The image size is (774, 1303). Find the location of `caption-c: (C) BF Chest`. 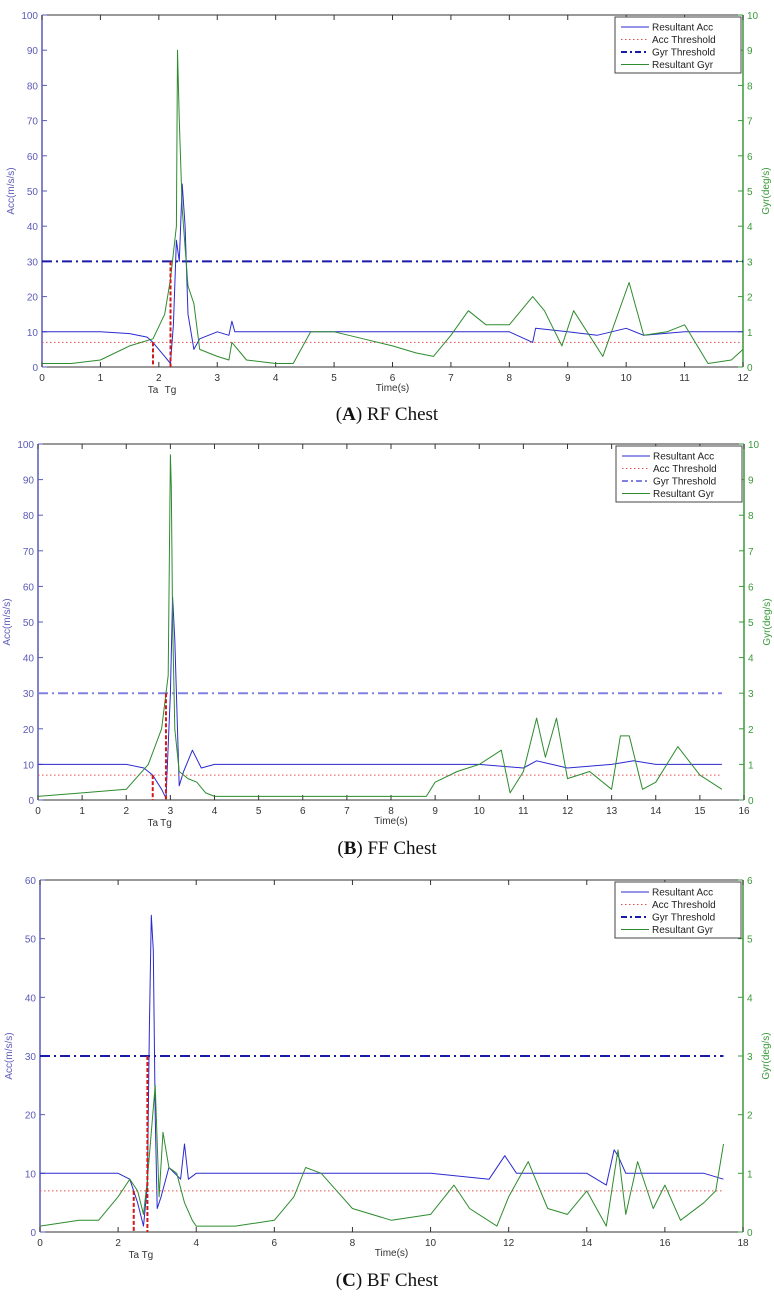

caption-c: (C) BF Chest is located at coordinates (387, 1280).